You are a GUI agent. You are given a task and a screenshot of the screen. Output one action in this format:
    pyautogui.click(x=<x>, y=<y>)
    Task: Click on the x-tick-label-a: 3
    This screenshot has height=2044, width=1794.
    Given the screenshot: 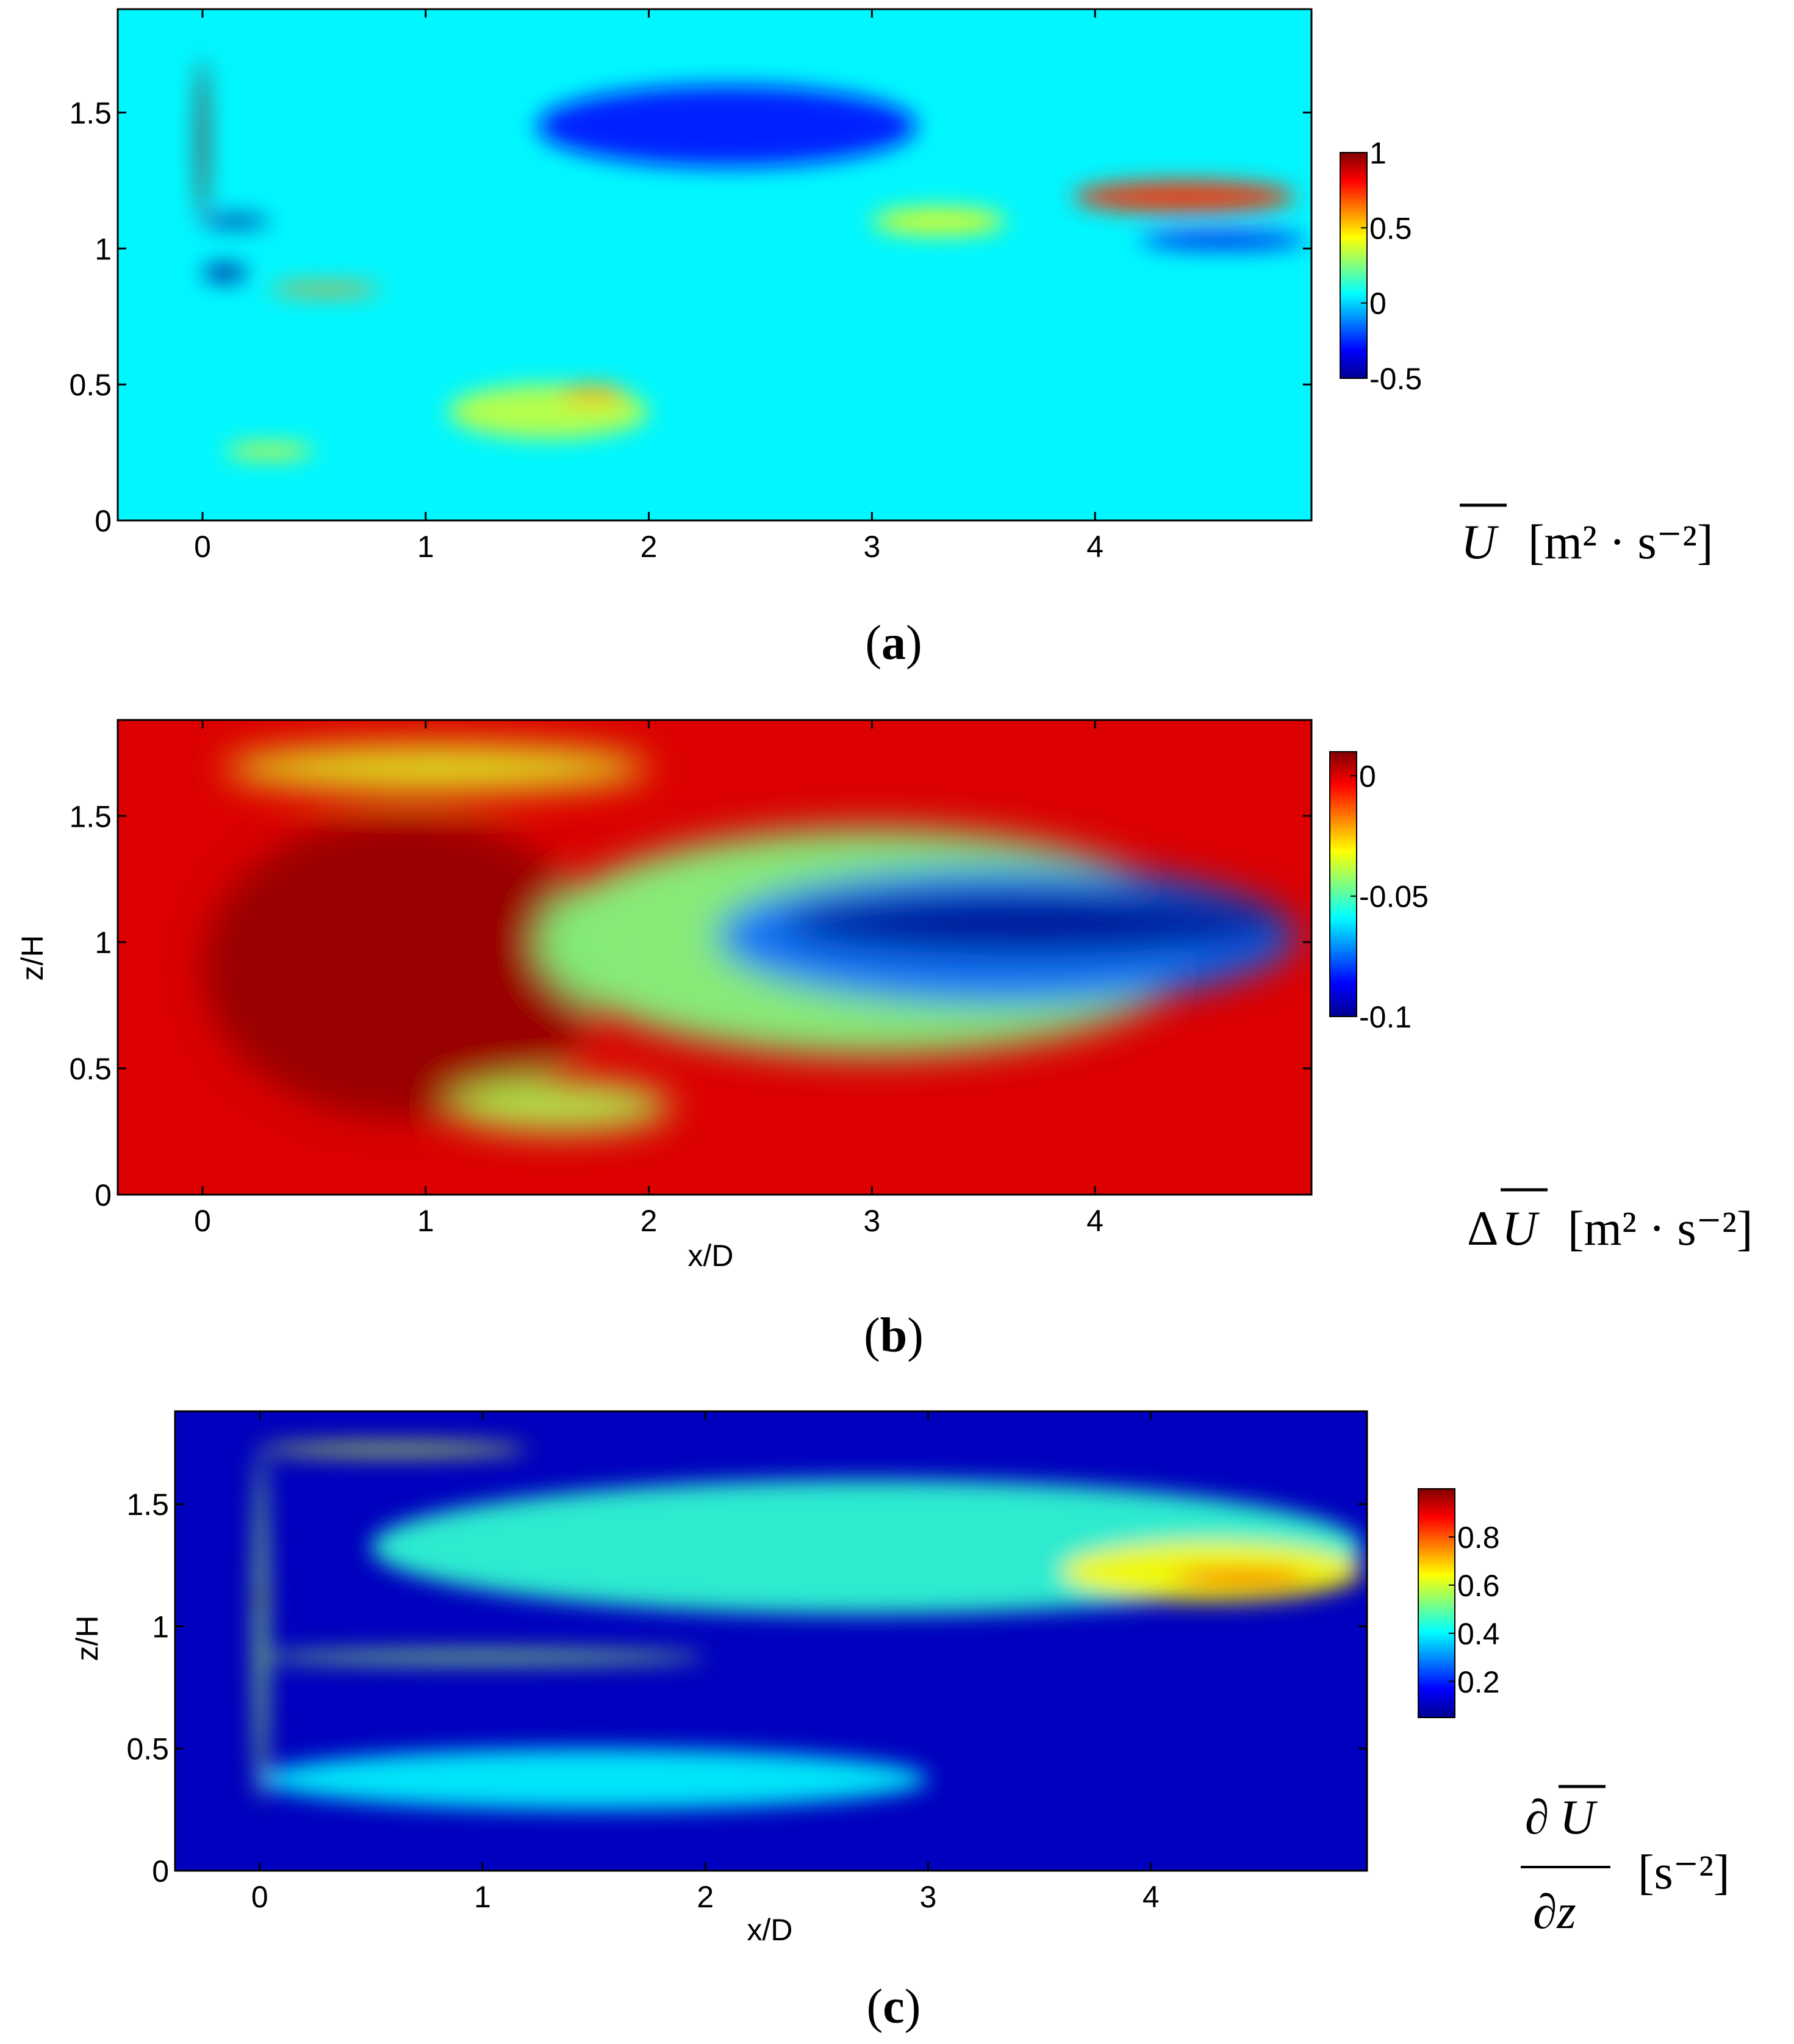 What is the action you would take?
    pyautogui.click(x=871, y=547)
    